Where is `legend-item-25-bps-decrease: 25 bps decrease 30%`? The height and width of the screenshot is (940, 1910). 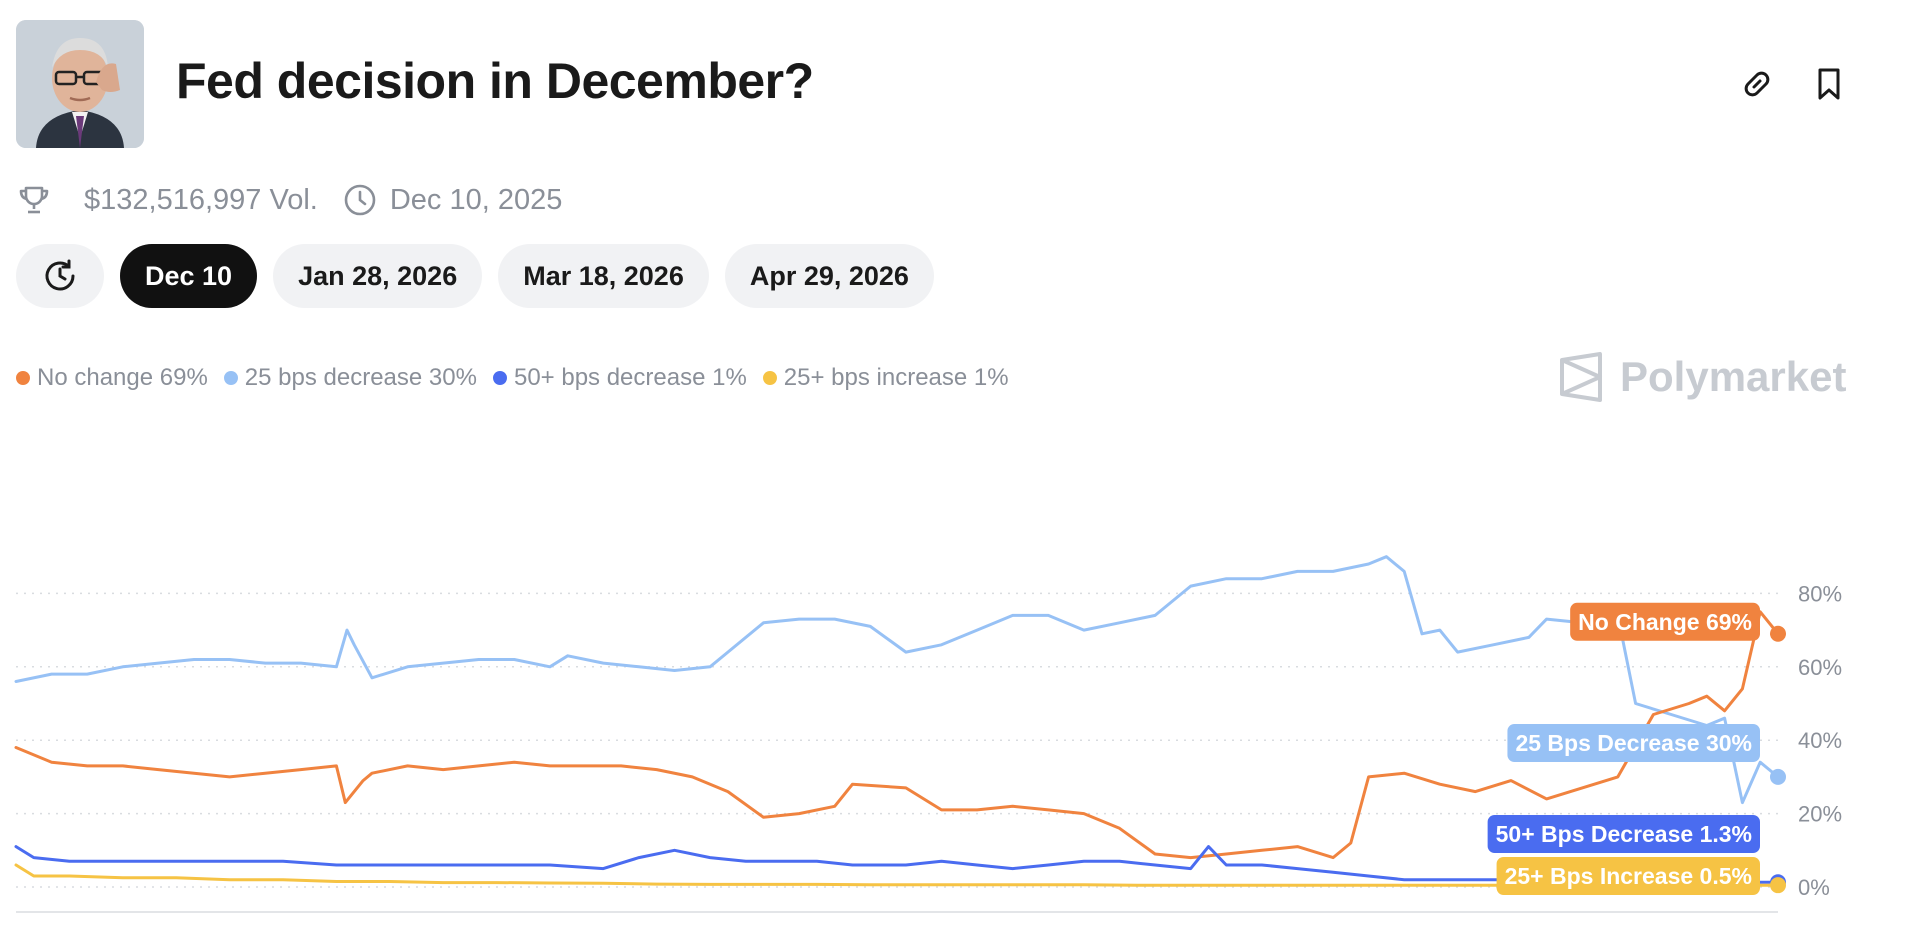 legend-item-25-bps-decrease: 25 bps decrease 30% is located at coordinates (350, 378).